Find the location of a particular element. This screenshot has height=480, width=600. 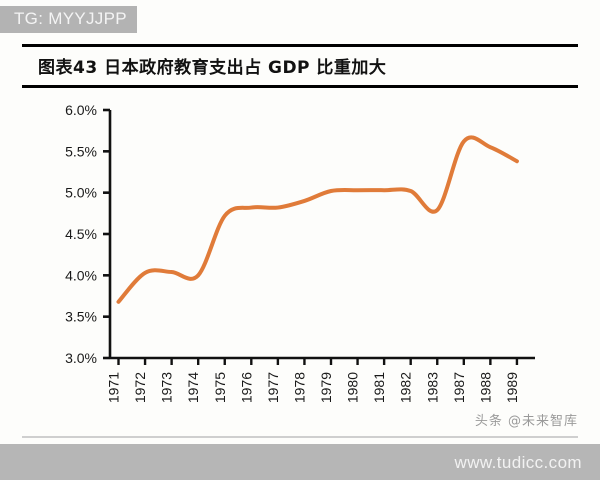

chart-title-block: 图表43 日本政府教育支出占 GDP 比重加大 is located at coordinates (300, 66).